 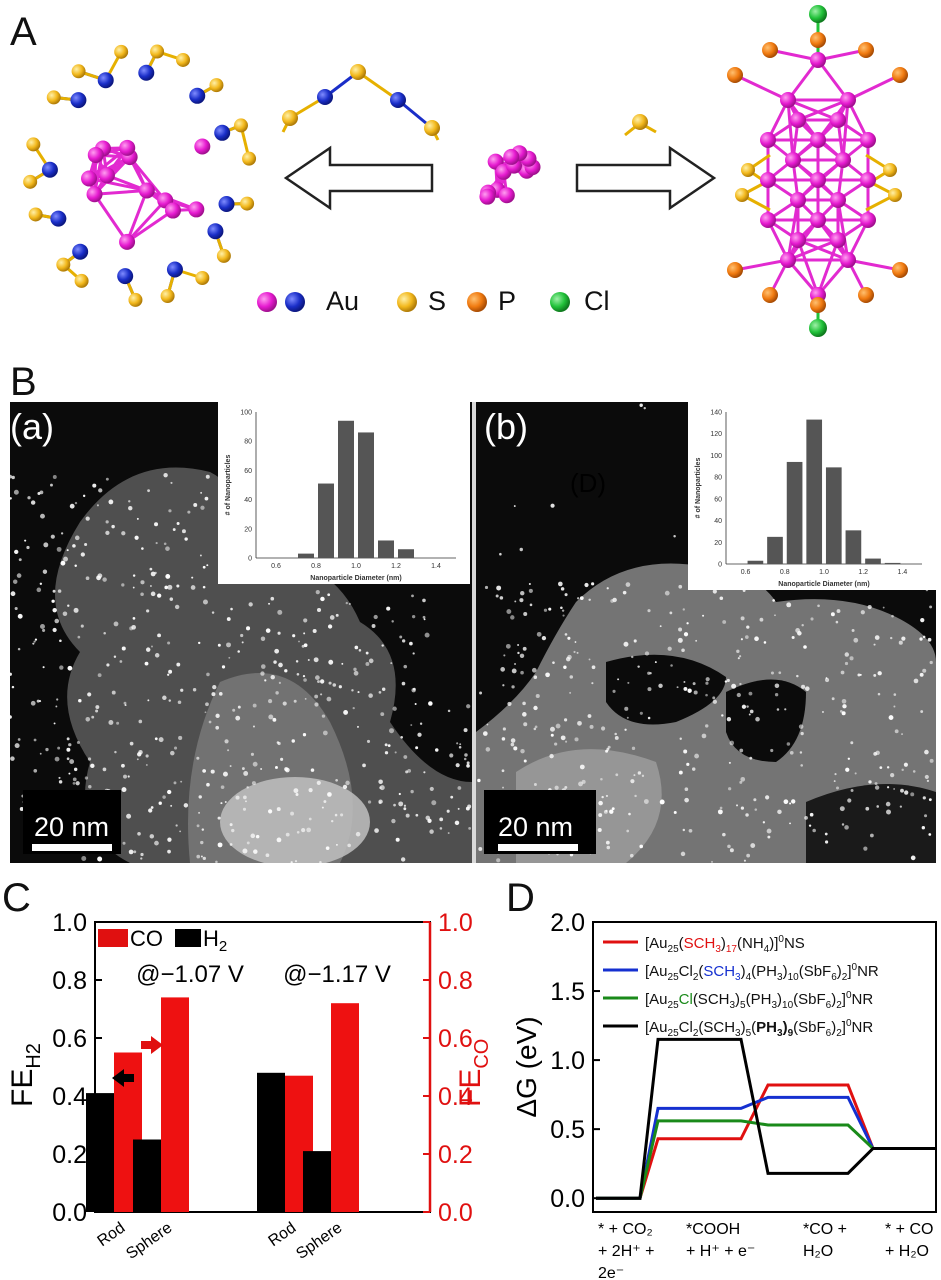 What do you see at coordinates (567, 1199) in the screenshot?
I see `ytick: 0.0` at bounding box center [567, 1199].